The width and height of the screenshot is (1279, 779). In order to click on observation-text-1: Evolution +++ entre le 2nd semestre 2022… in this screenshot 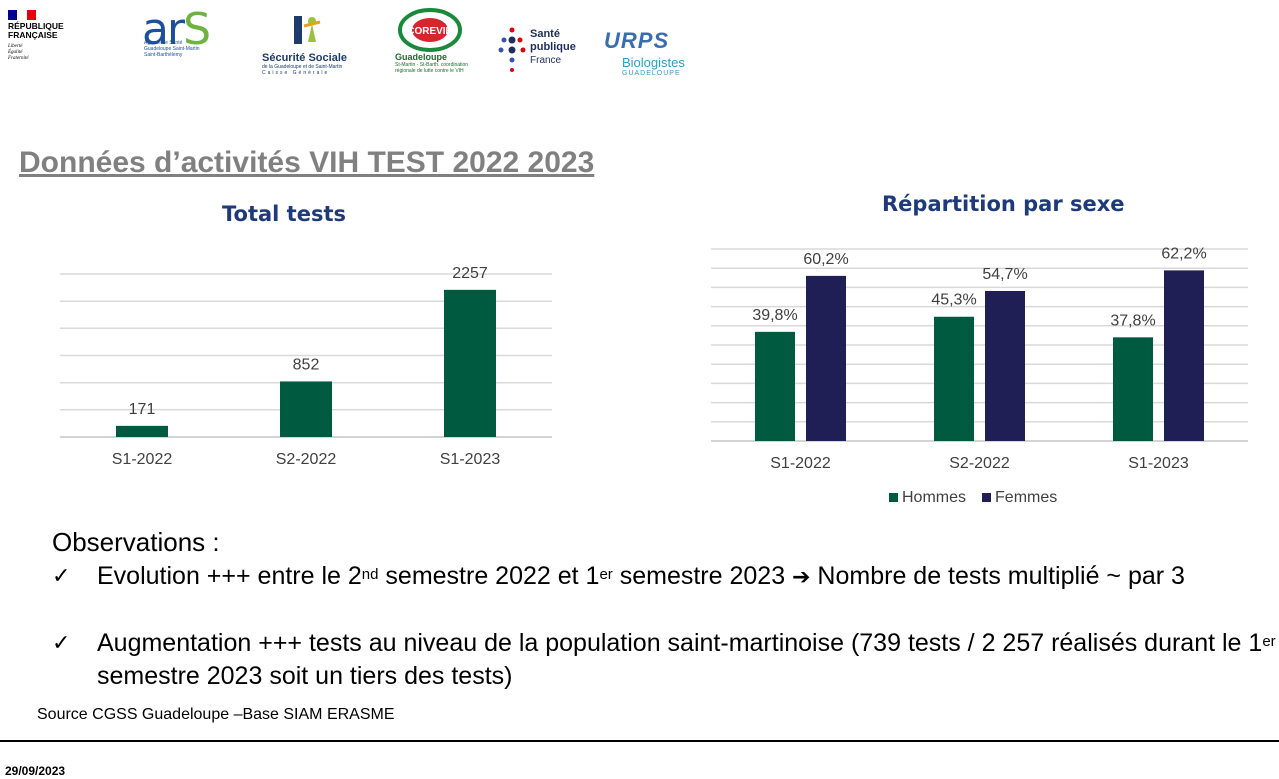, I will do `click(641, 576)`.